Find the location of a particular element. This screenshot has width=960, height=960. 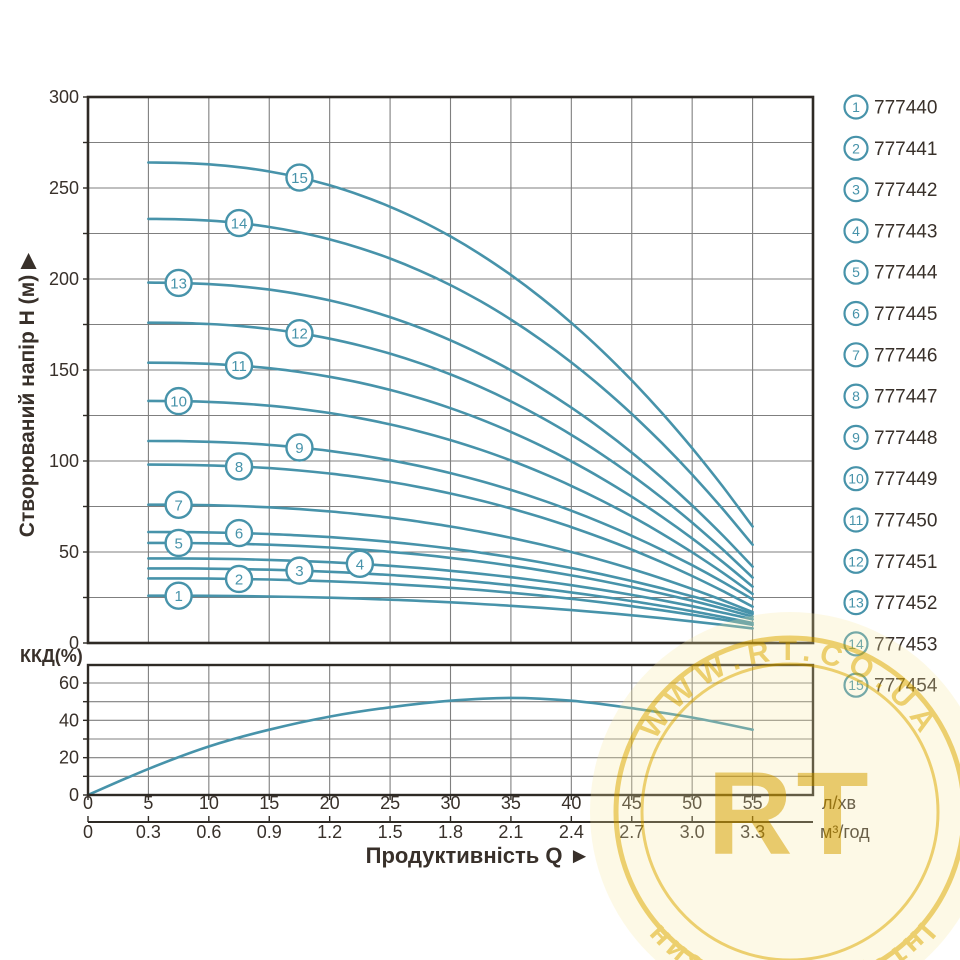

x-secondary-tick-label: 3.3 is located at coordinates (752, 832).